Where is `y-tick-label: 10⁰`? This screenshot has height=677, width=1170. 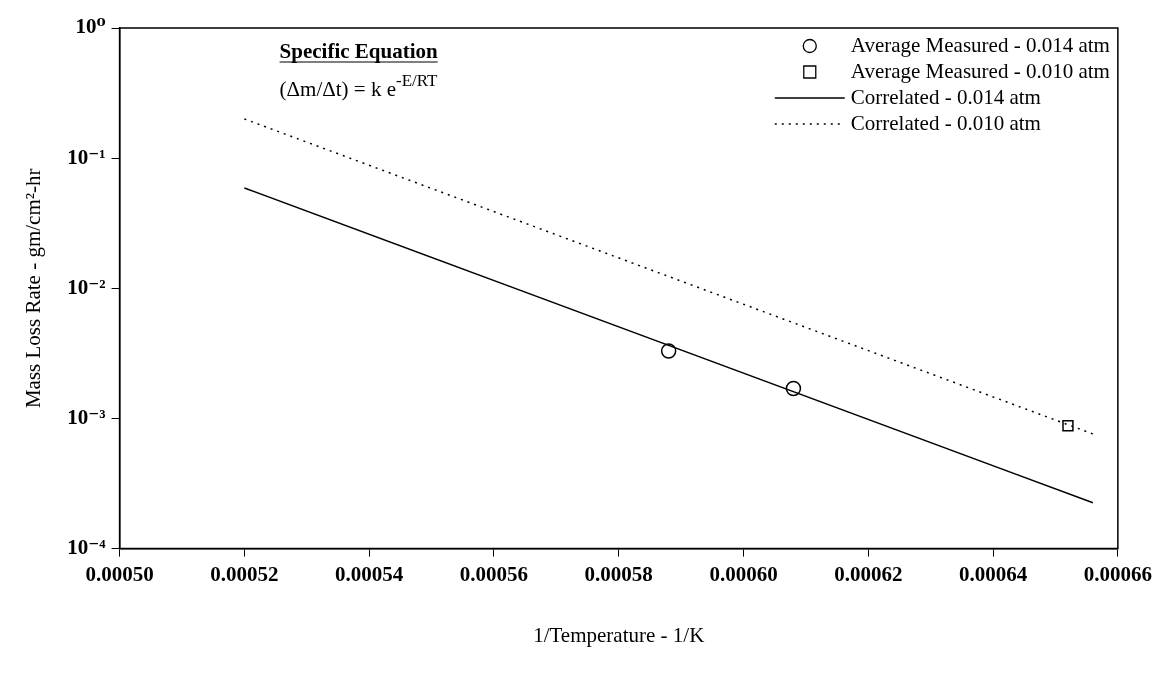
y-tick-label: 10⁰ is located at coordinates (90, 26).